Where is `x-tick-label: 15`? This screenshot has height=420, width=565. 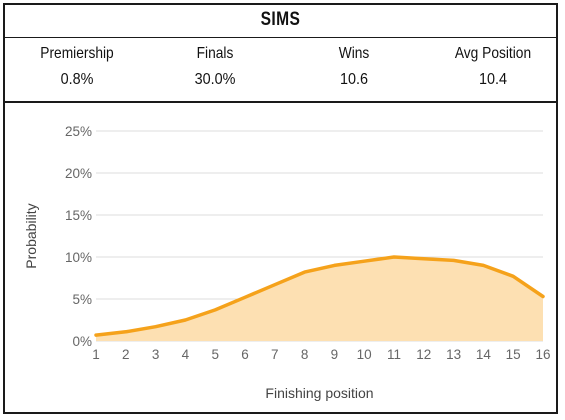 x-tick-label: 15 is located at coordinates (513, 354).